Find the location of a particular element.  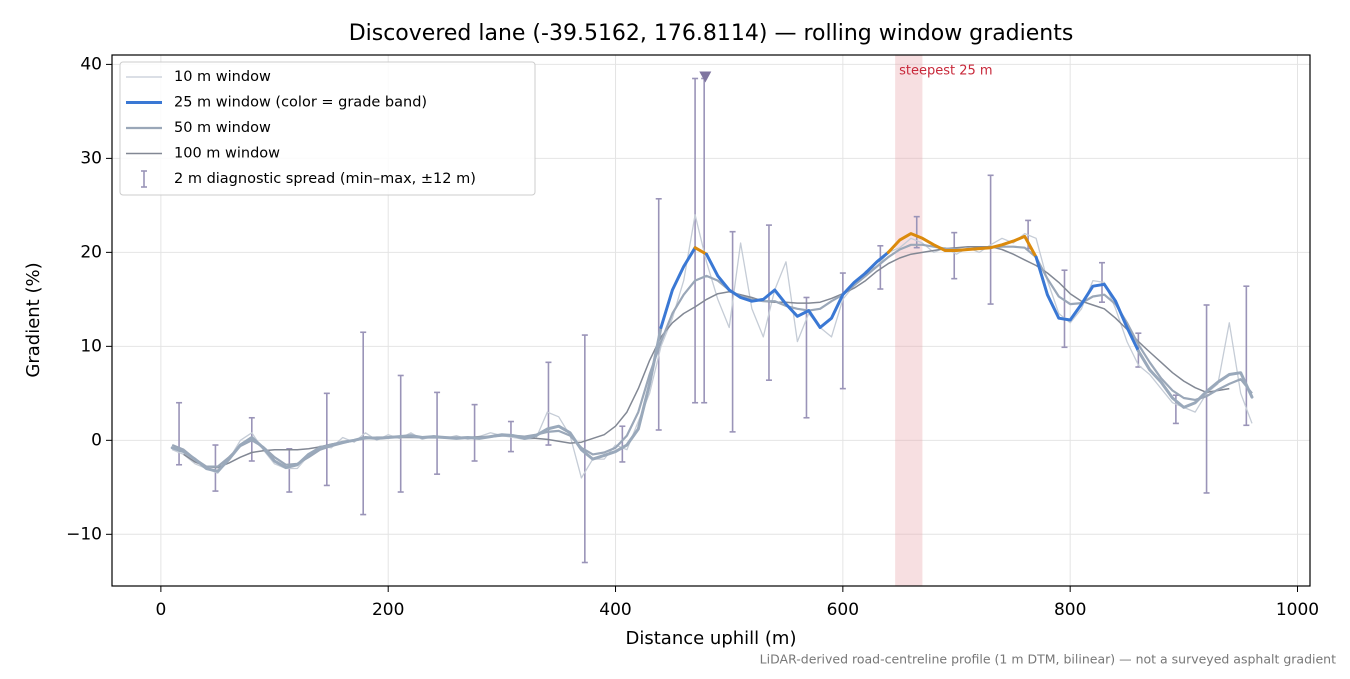

y-axis-label: Gradient (%) is located at coordinates (33, 319).